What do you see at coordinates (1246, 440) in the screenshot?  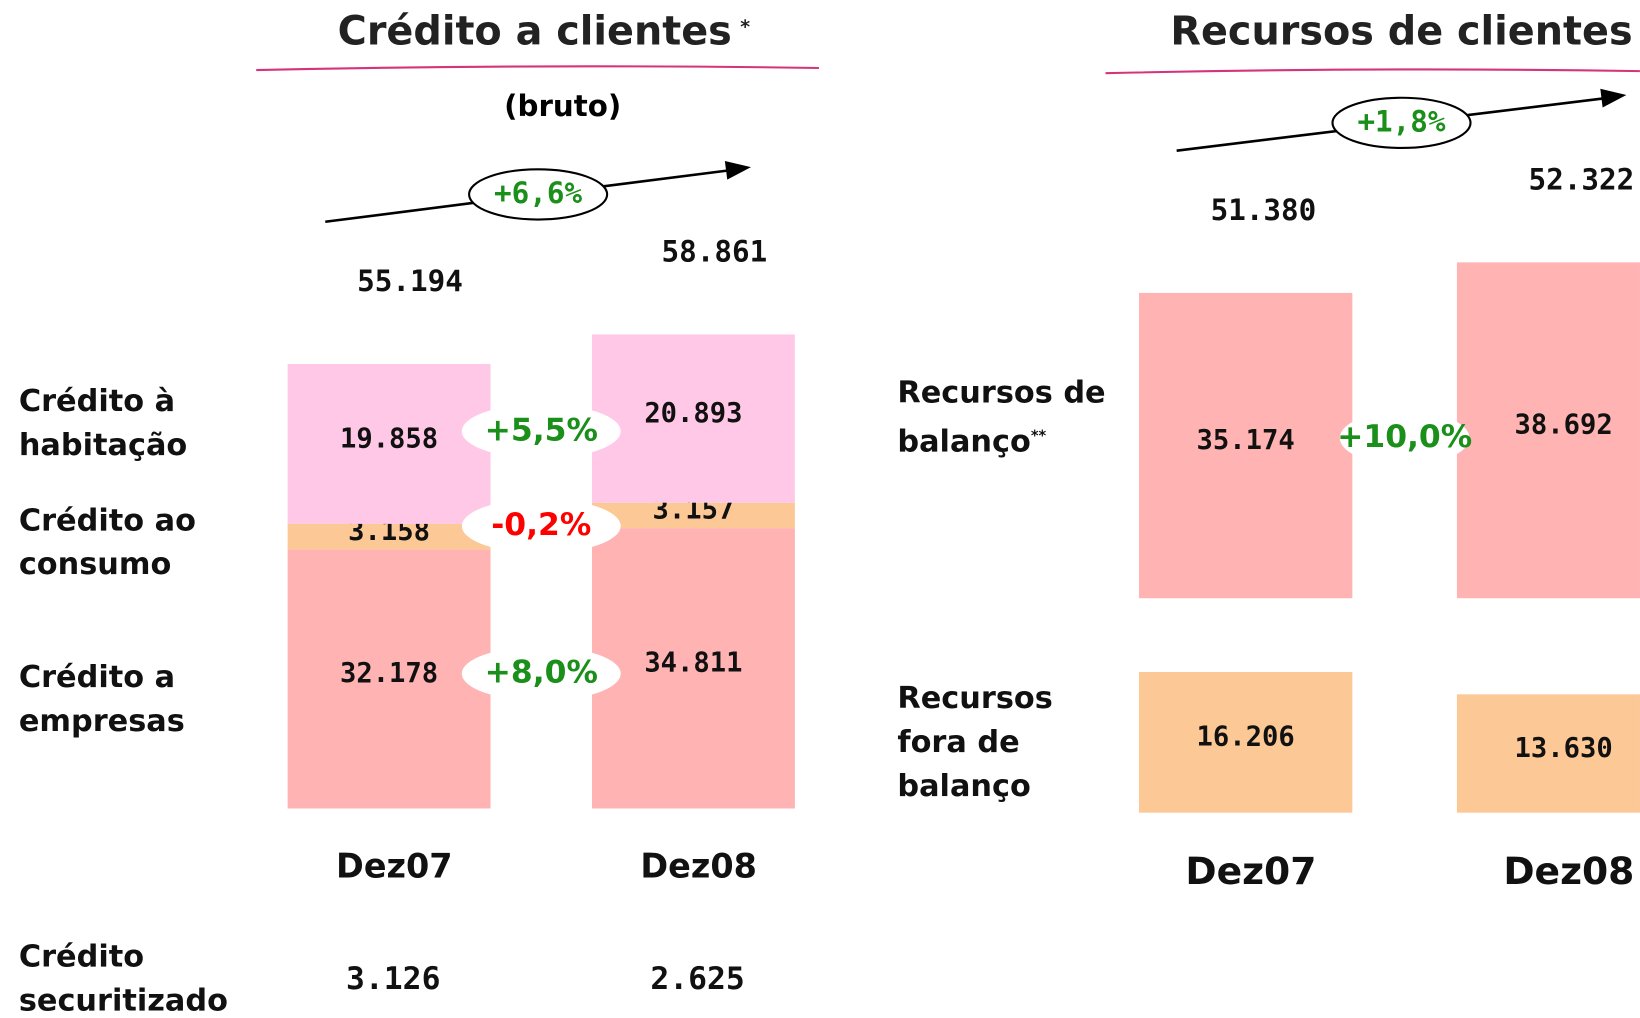 I see `value-label: 35.174` at bounding box center [1246, 440].